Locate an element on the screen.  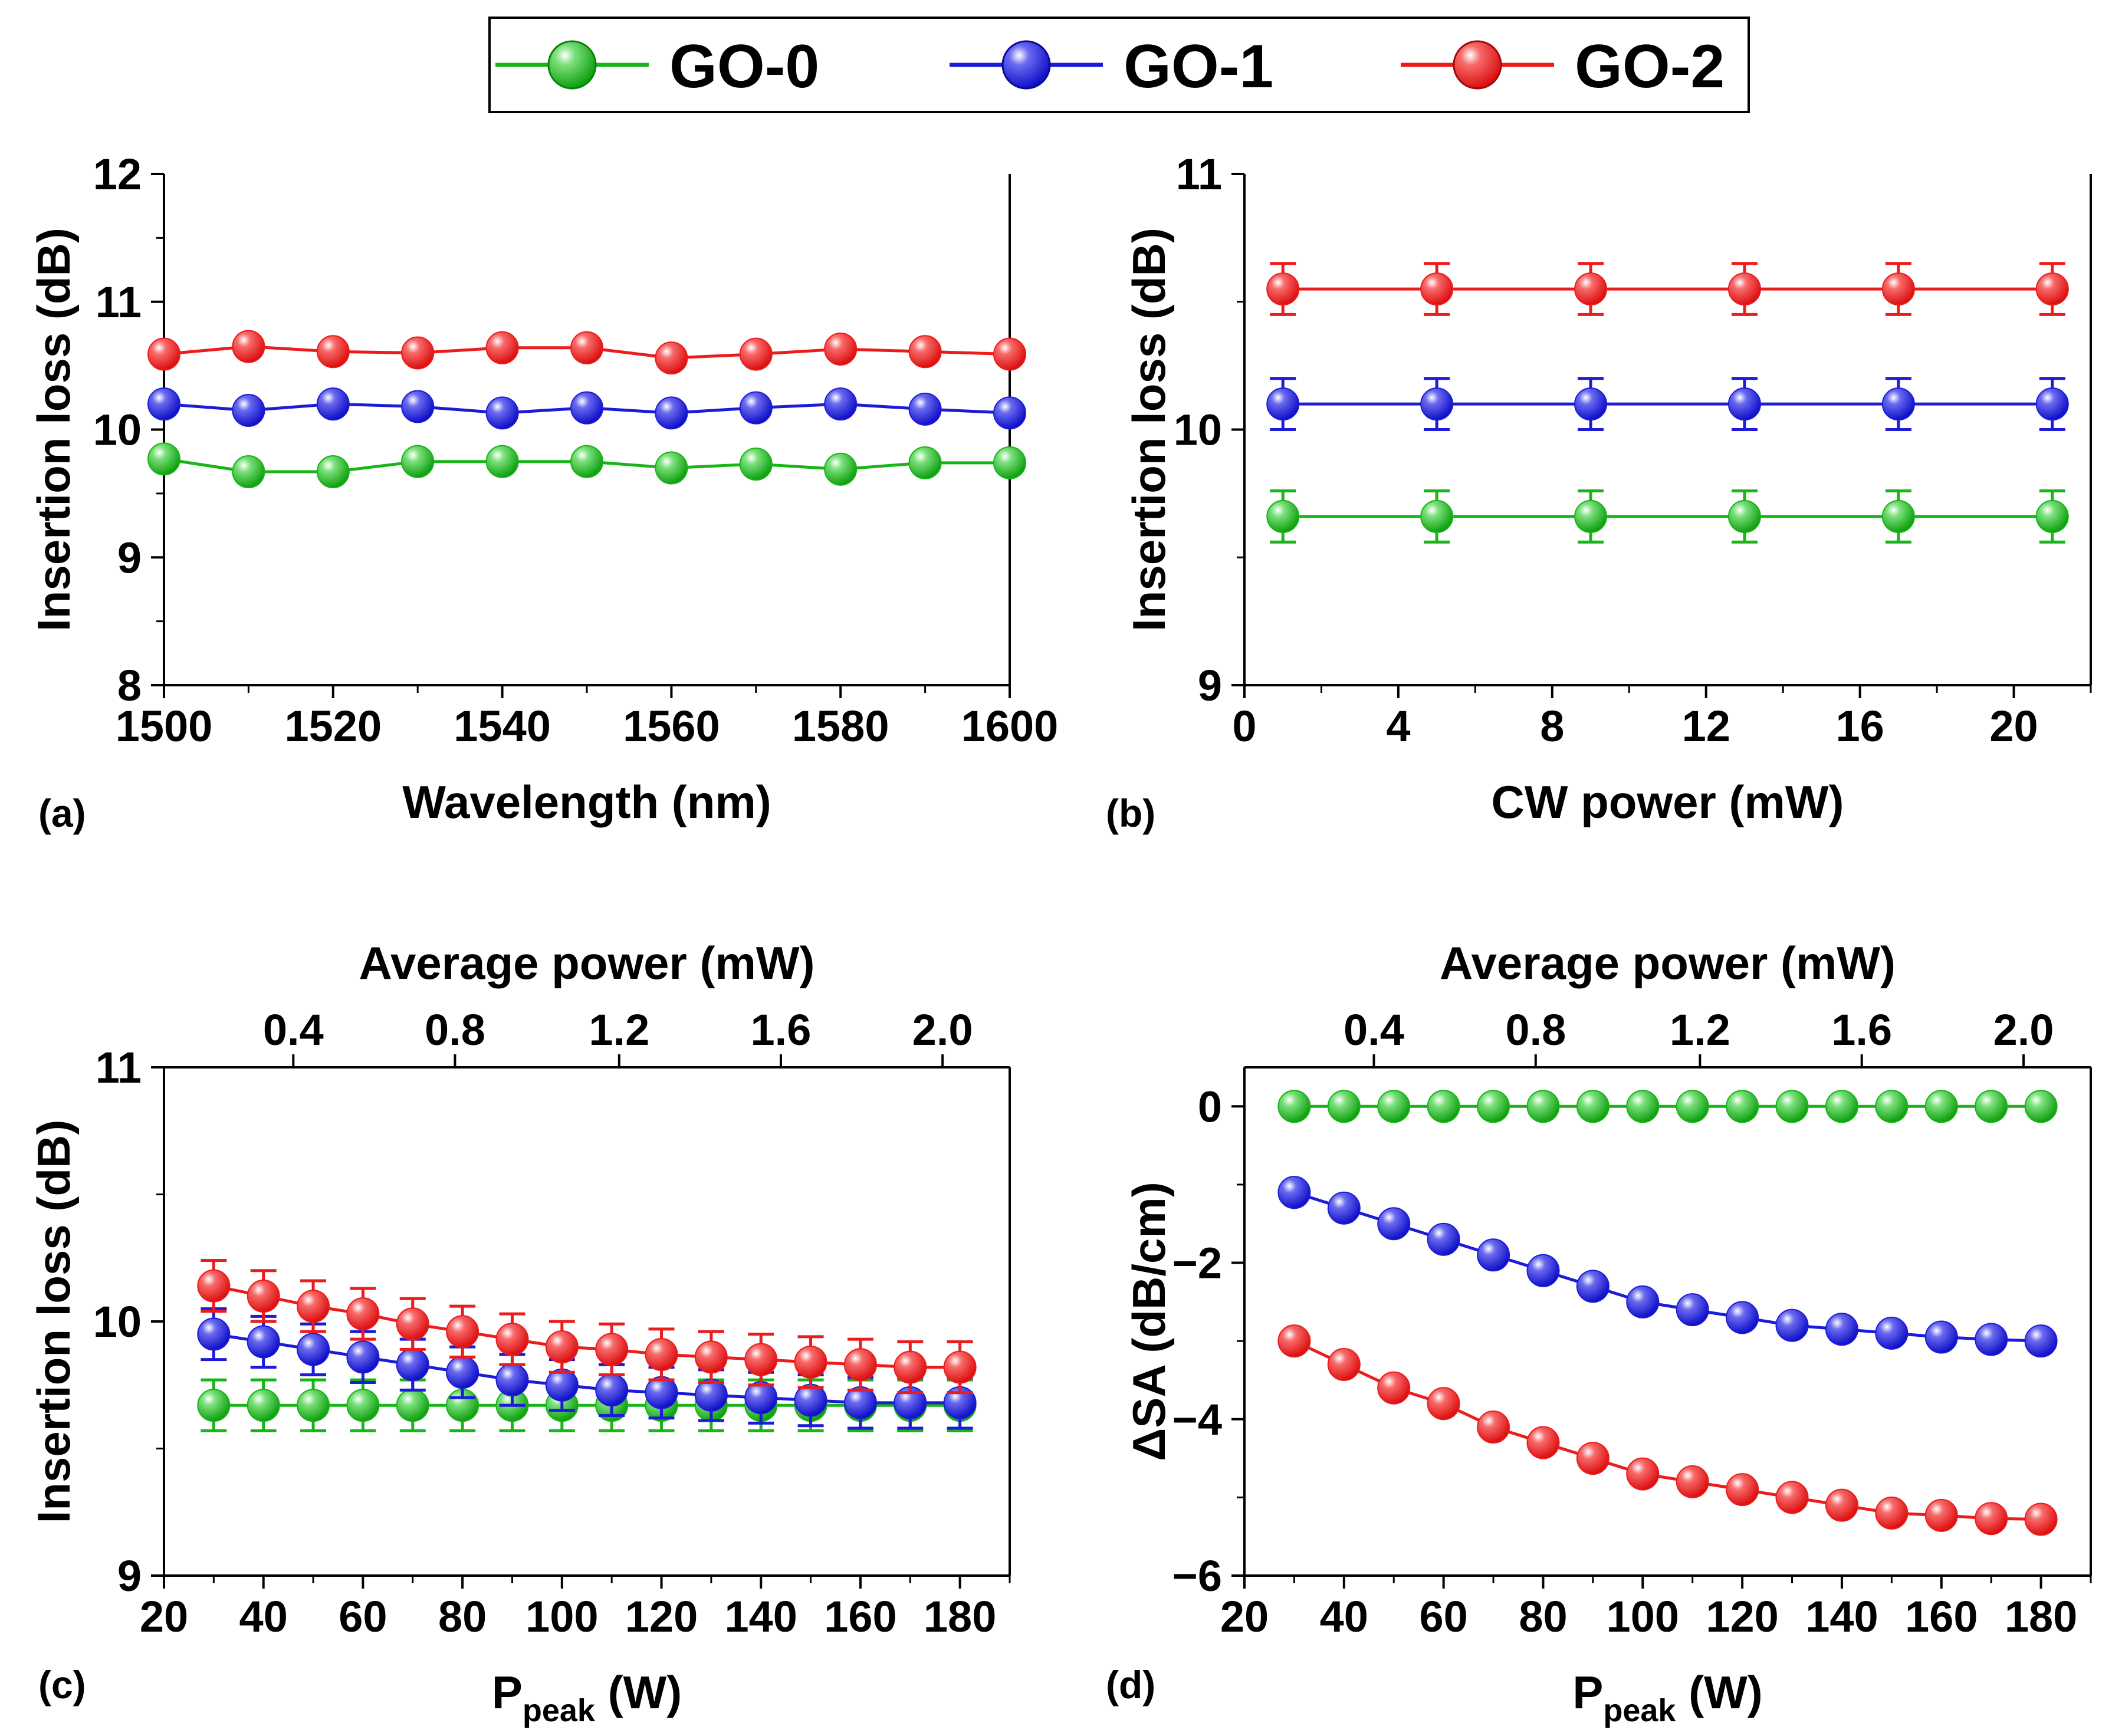
panel-a-x-tick-label: 1540 is located at coordinates (503, 726).